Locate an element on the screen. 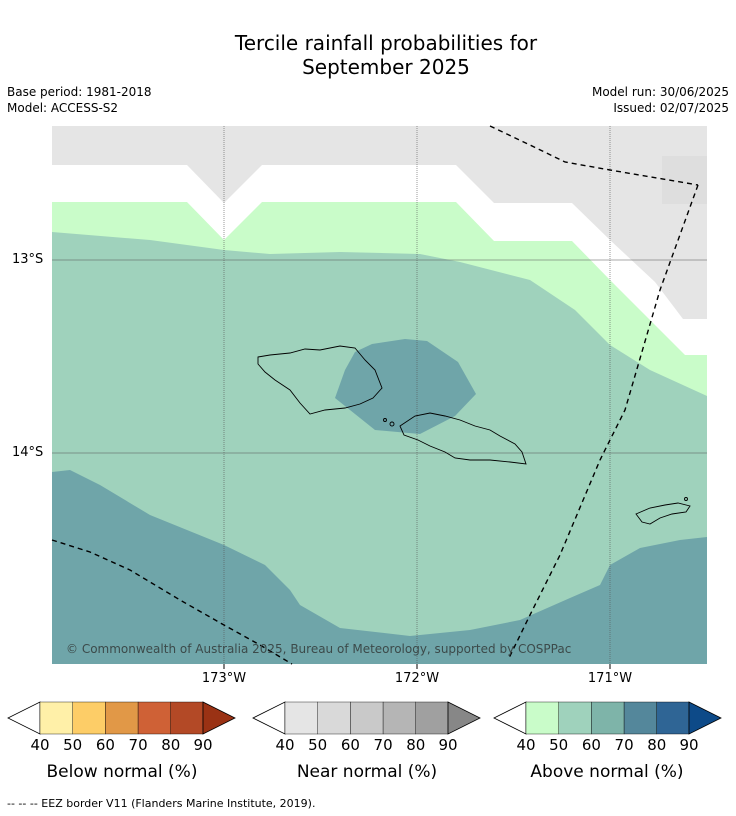 This screenshot has height=816, width=736. lat-label-13s: 13°S is located at coordinates (28, 259).